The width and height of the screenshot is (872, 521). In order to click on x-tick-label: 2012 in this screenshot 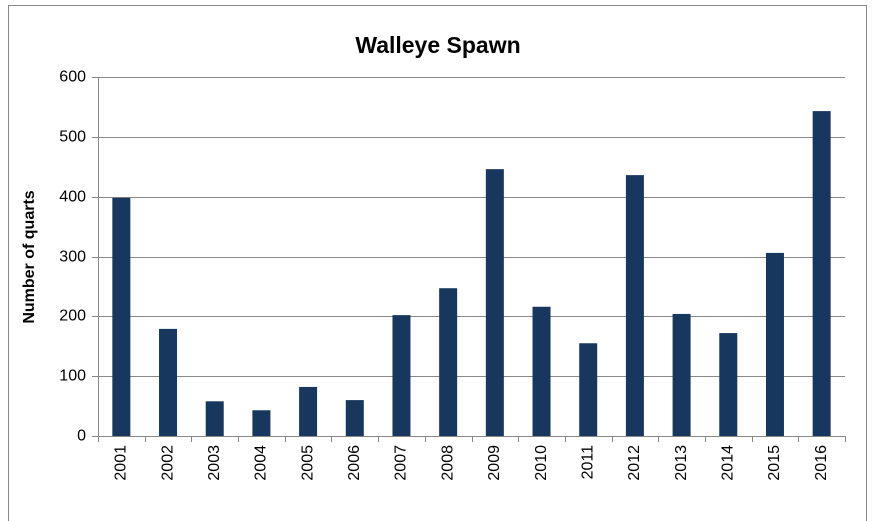, I will do `click(634, 463)`.